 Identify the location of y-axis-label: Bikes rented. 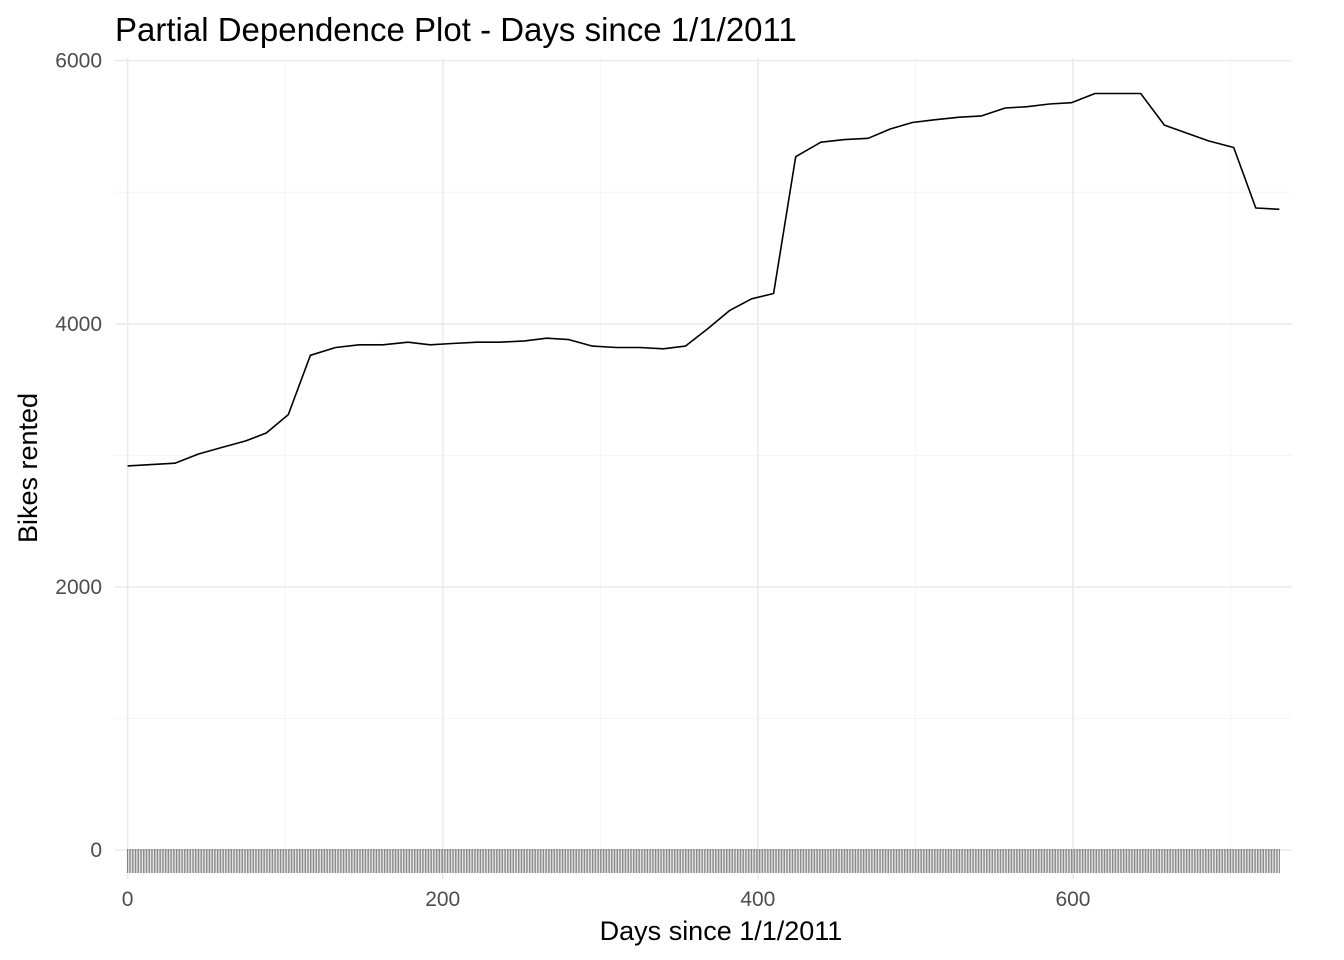
(28, 468).